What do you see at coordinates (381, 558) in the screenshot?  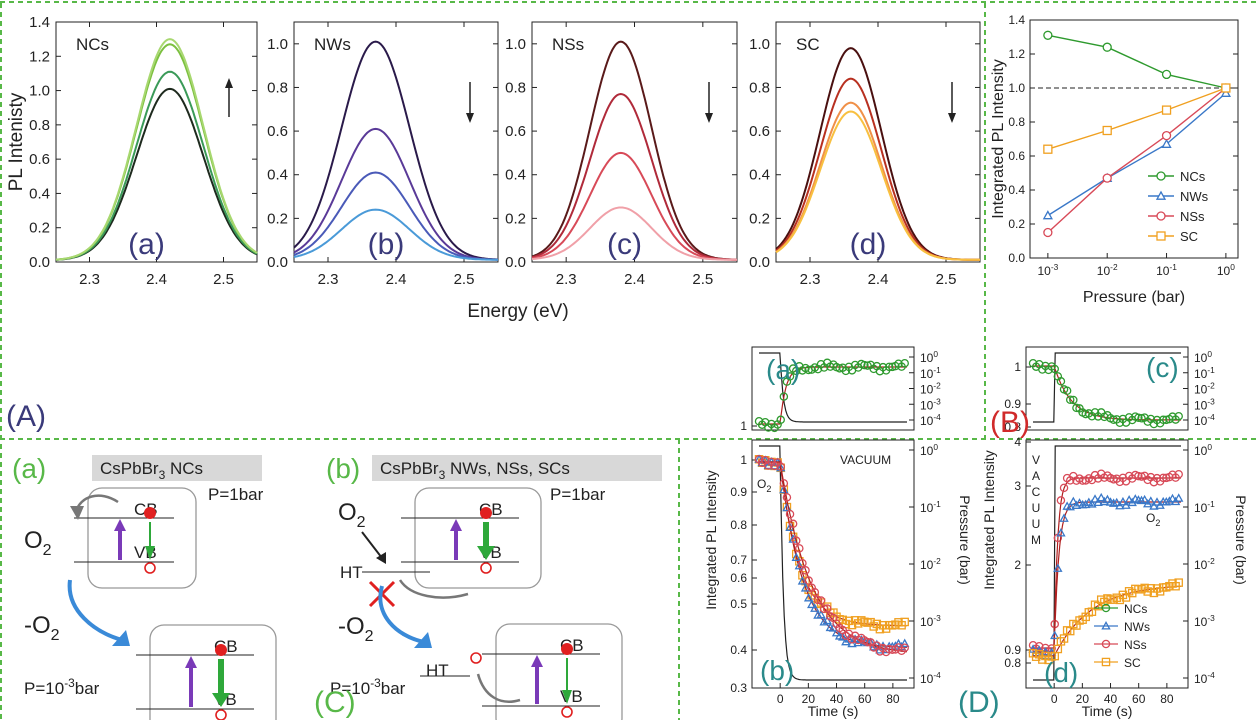 I see `diagram-b-gas-arrowhead` at bounding box center [381, 558].